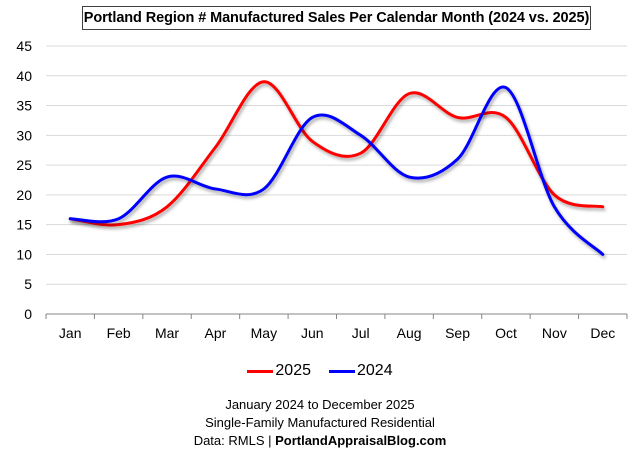 The height and width of the screenshot is (460, 640). I want to click on x-tick-label: May, so click(264, 333).